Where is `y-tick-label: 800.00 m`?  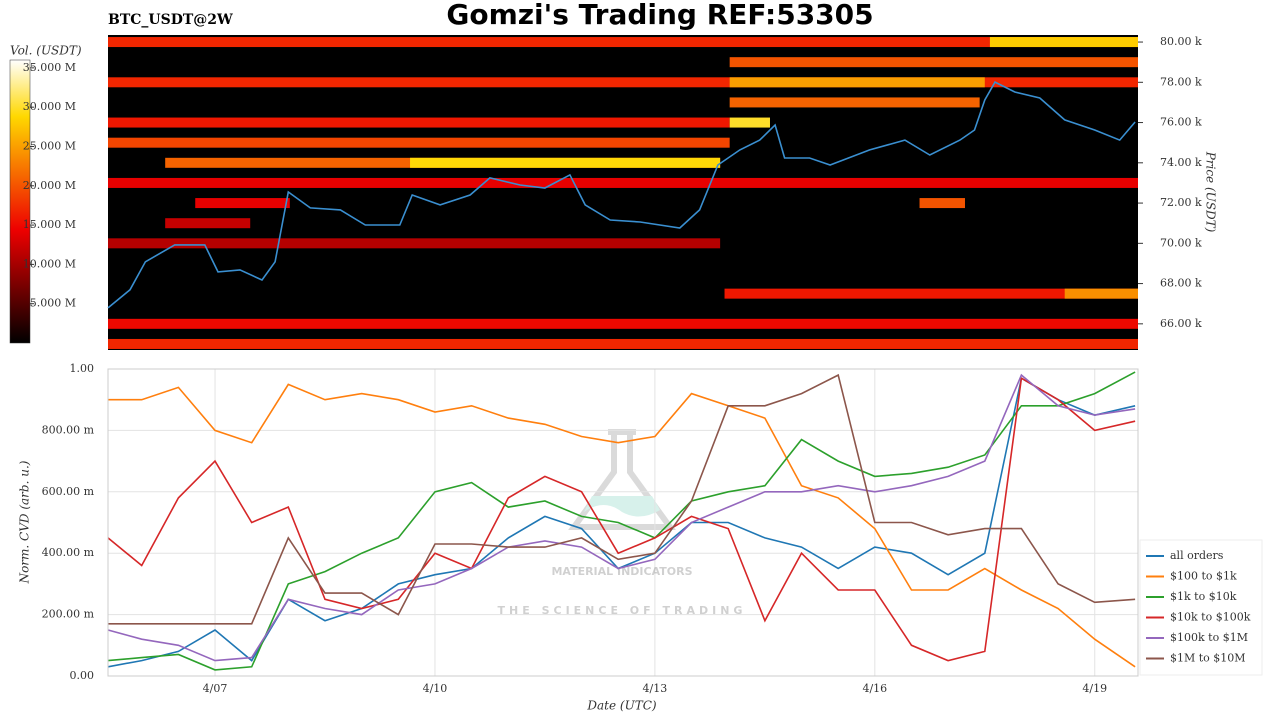 y-tick-label: 800.00 m is located at coordinates (68, 429).